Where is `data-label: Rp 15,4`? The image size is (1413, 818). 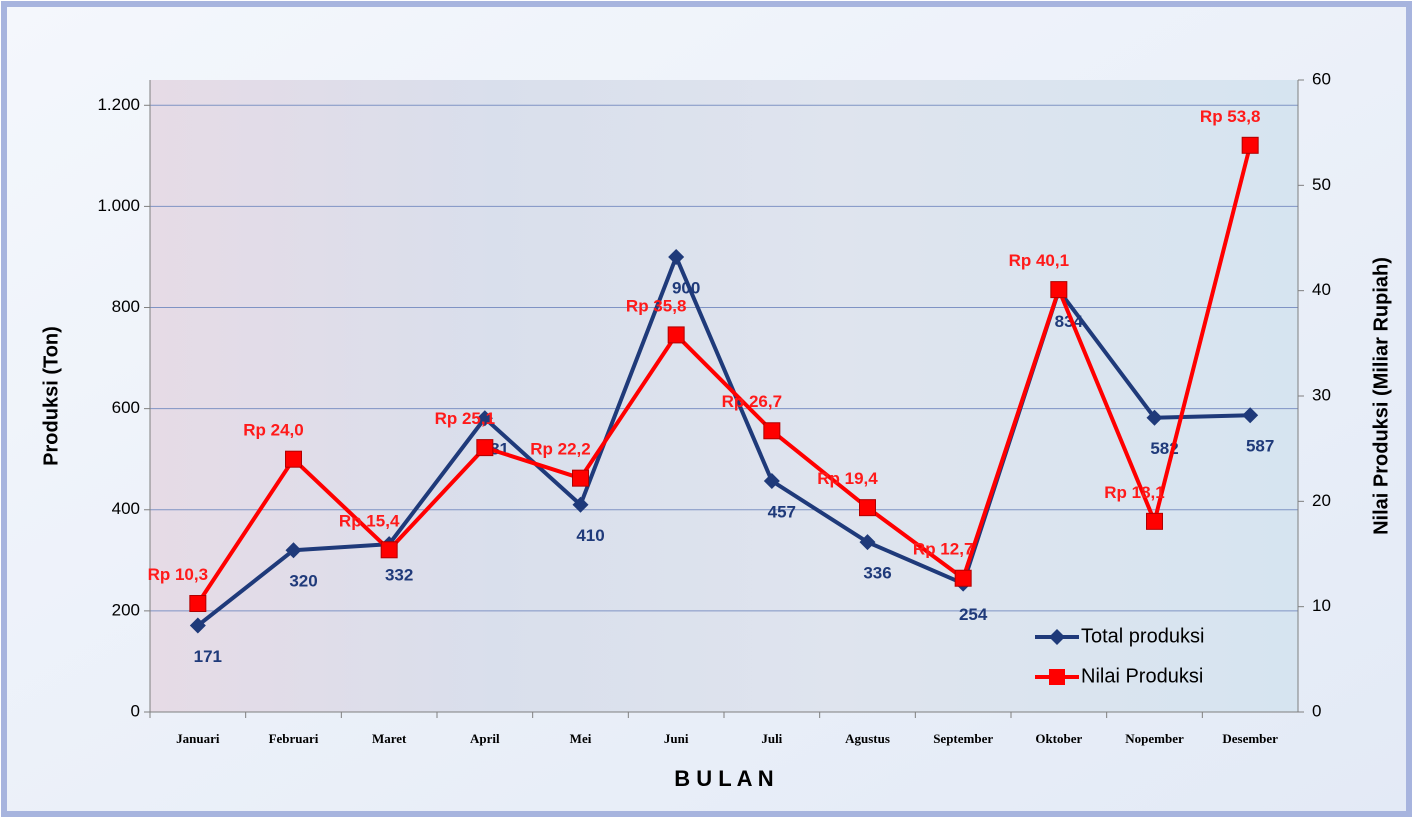
data-label: Rp 15,4 is located at coordinates (369, 520).